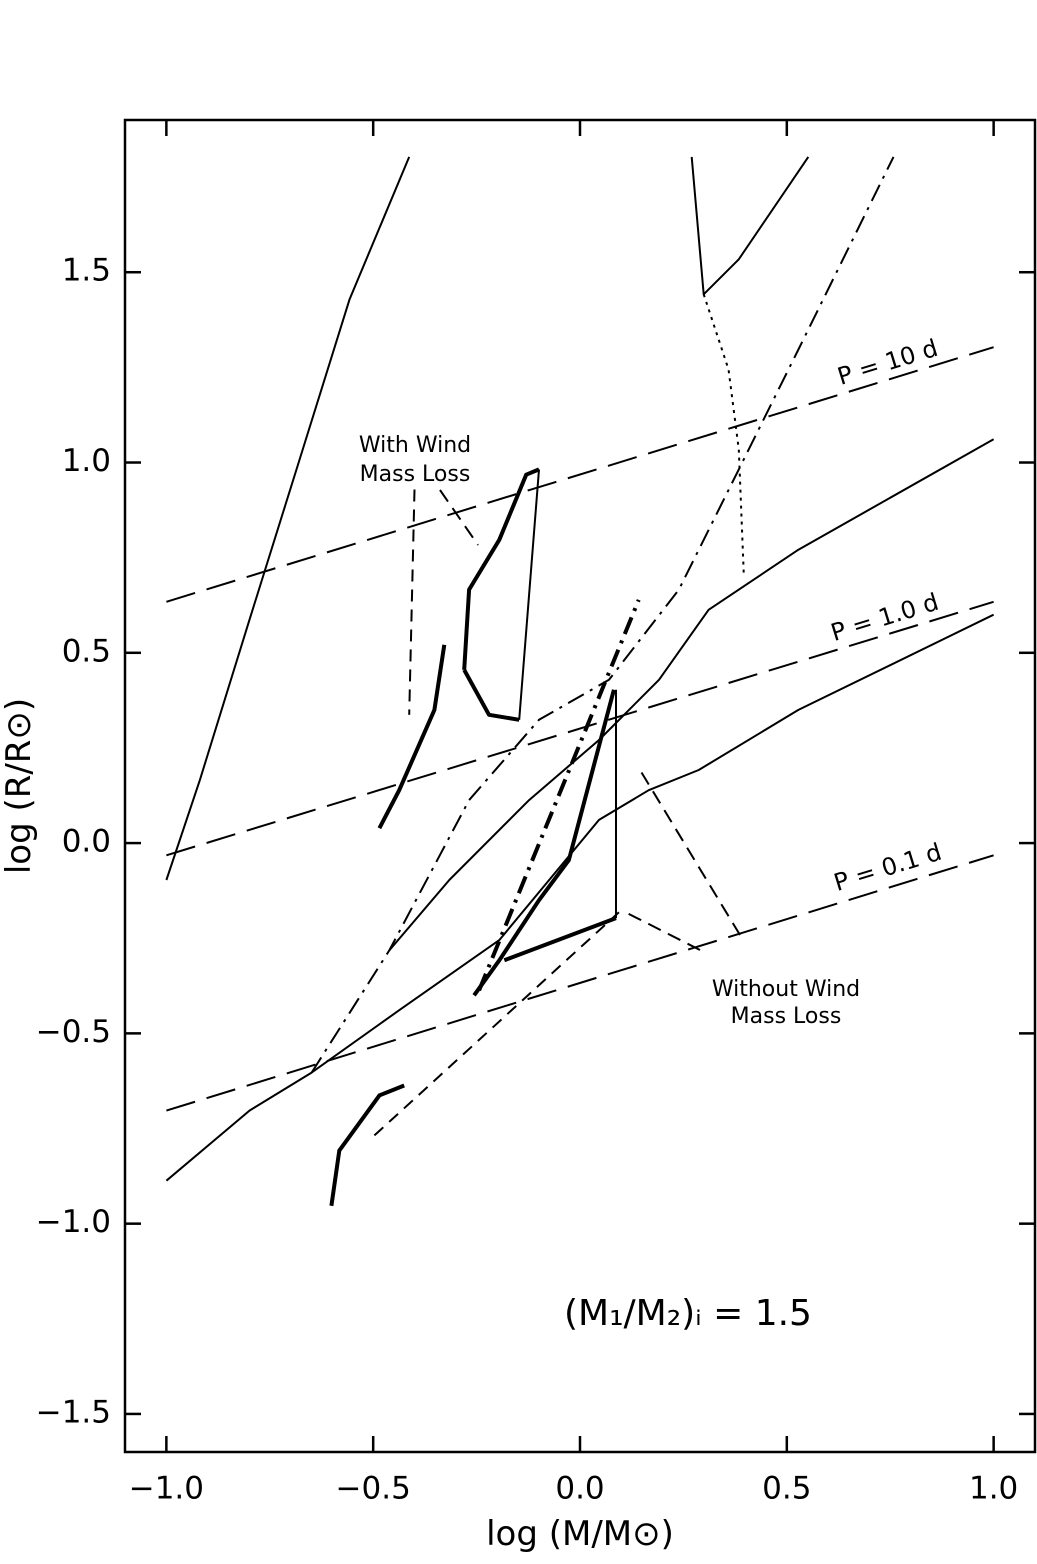  I want to click on x-tick-label: 0.0, so click(579, 1489).